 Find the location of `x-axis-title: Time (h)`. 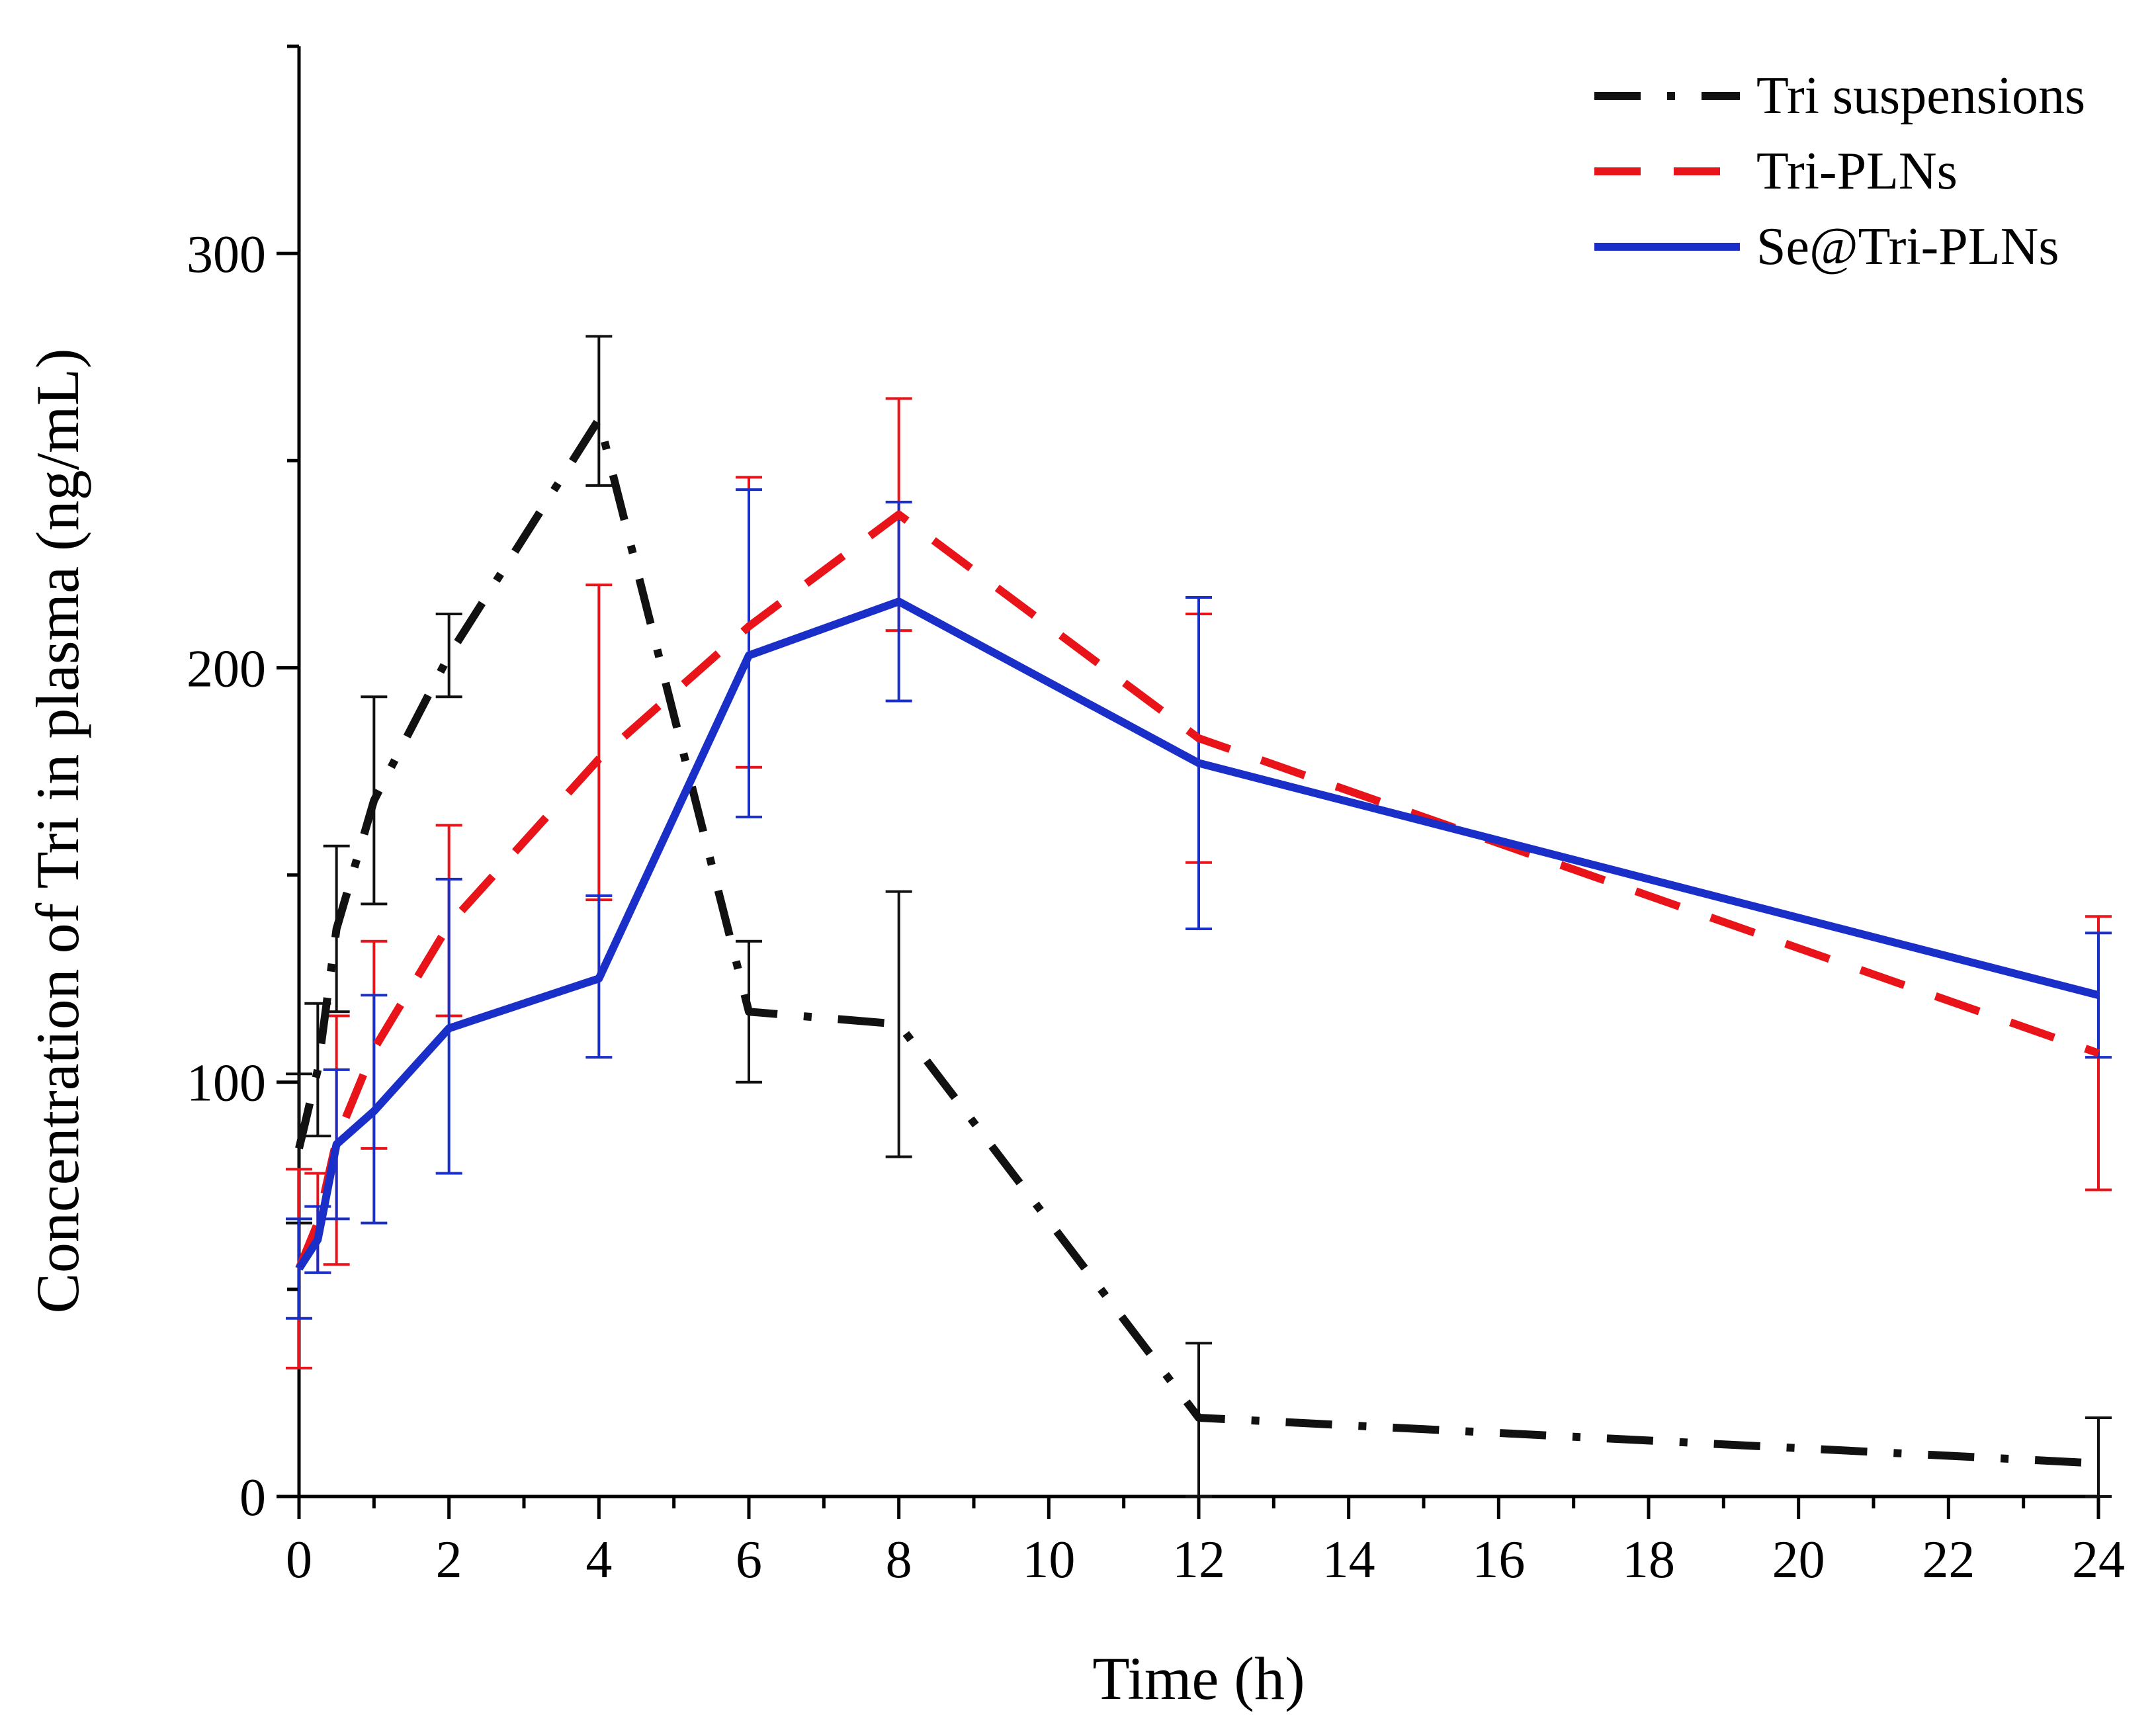

x-axis-title: Time (h) is located at coordinates (1198, 1679).